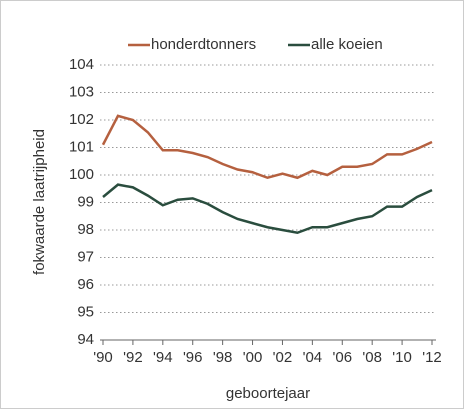 The image size is (465, 410). What do you see at coordinates (81, 174) in the screenshot?
I see `y-tick-label: 100` at bounding box center [81, 174].